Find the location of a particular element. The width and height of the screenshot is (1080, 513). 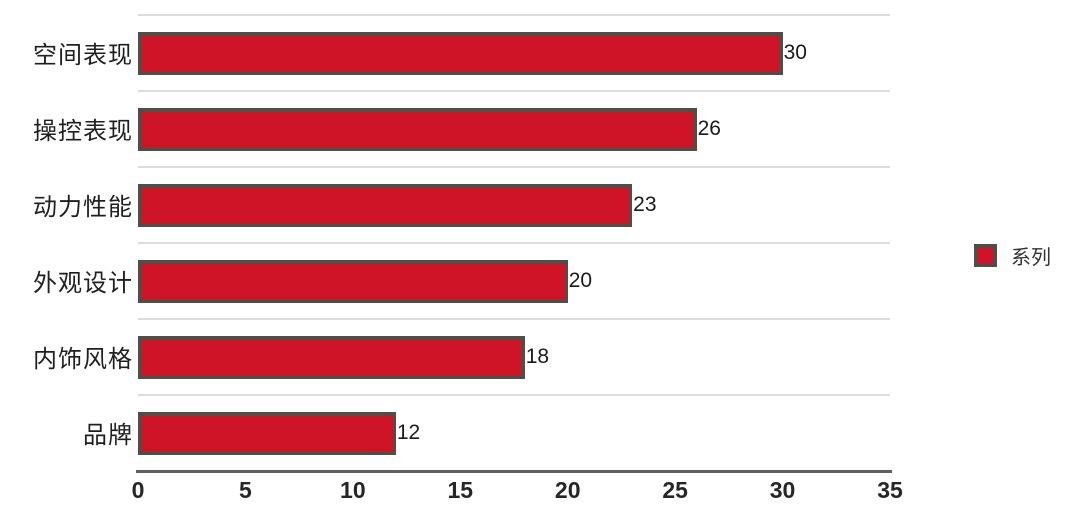

x-tick-label: 30 is located at coordinates (782, 490).